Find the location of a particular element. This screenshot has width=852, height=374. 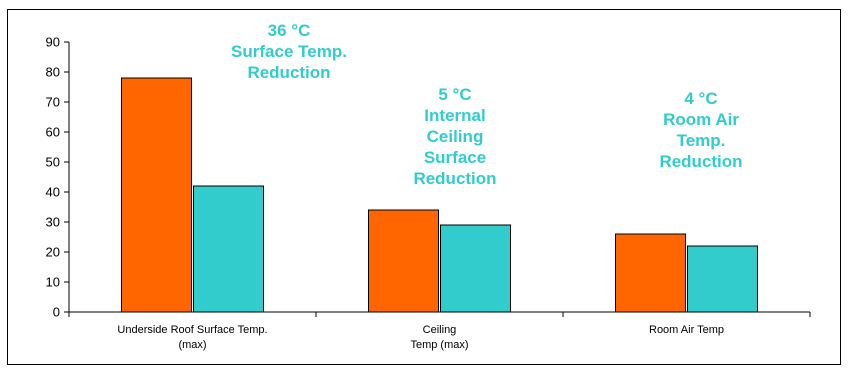

annotation-0: 36 °C Surface Temp. Reduction is located at coordinates (289, 51).